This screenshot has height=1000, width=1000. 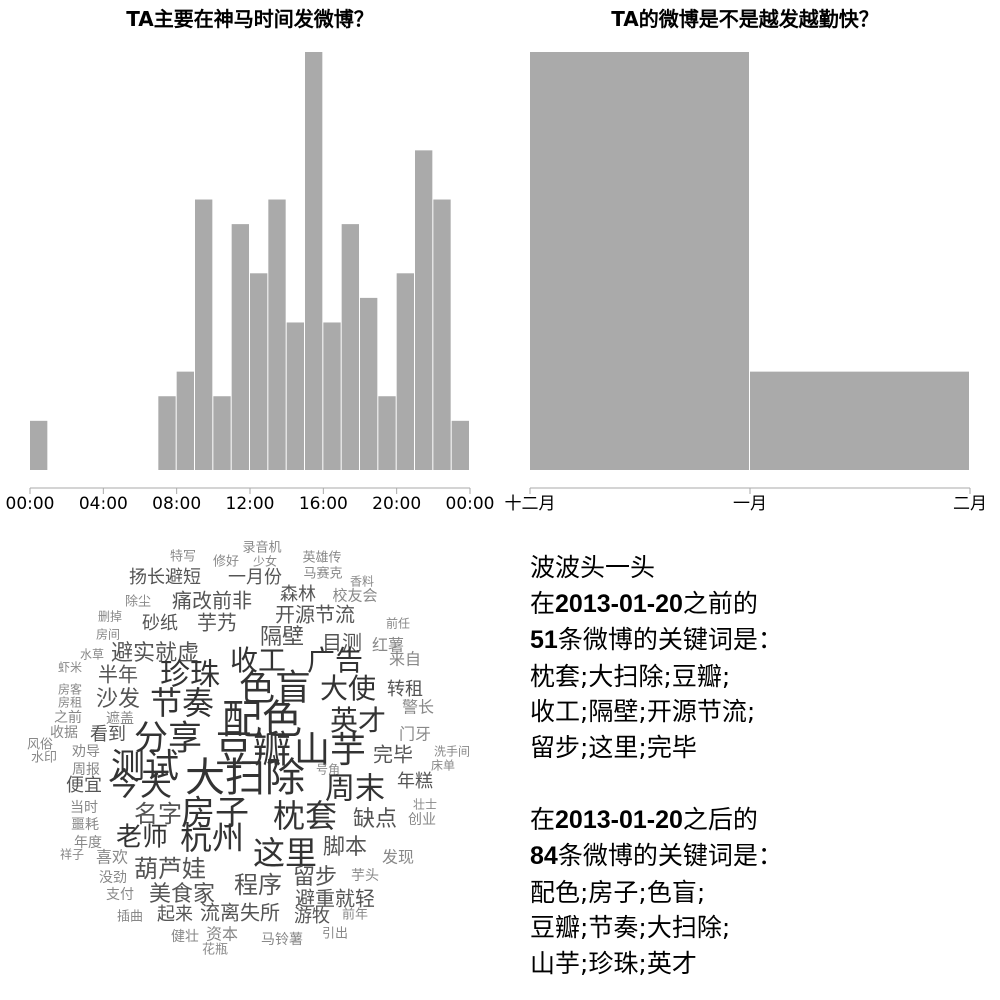 I want to click on word: 葫芦娃, so click(x=170, y=869).